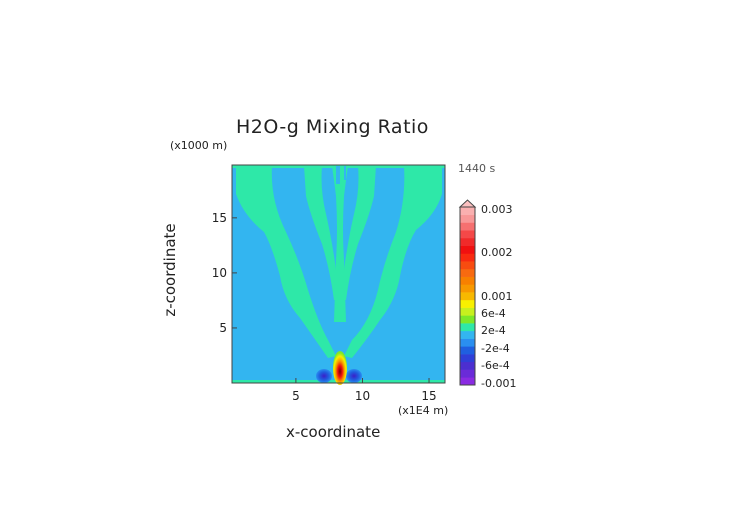  What do you see at coordinates (362, 396) in the screenshot?
I see `x-tick-label: 10` at bounding box center [362, 396].